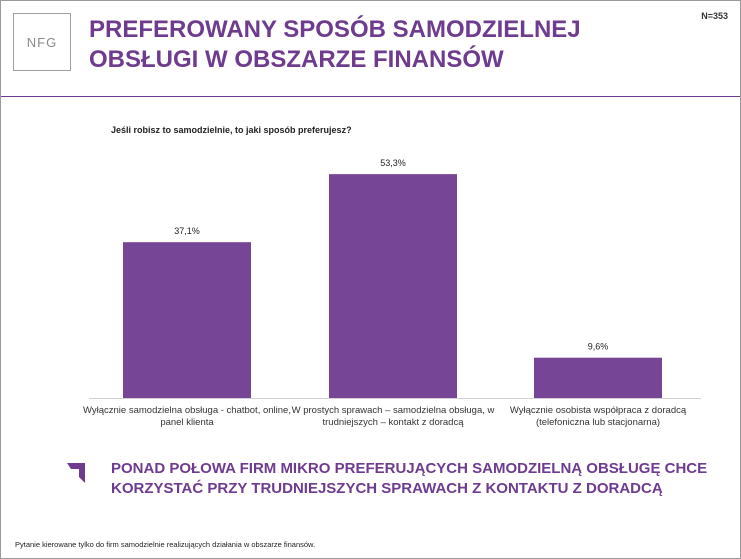 This screenshot has width=741, height=559. I want to click on arrow-icon, so click(76, 473).